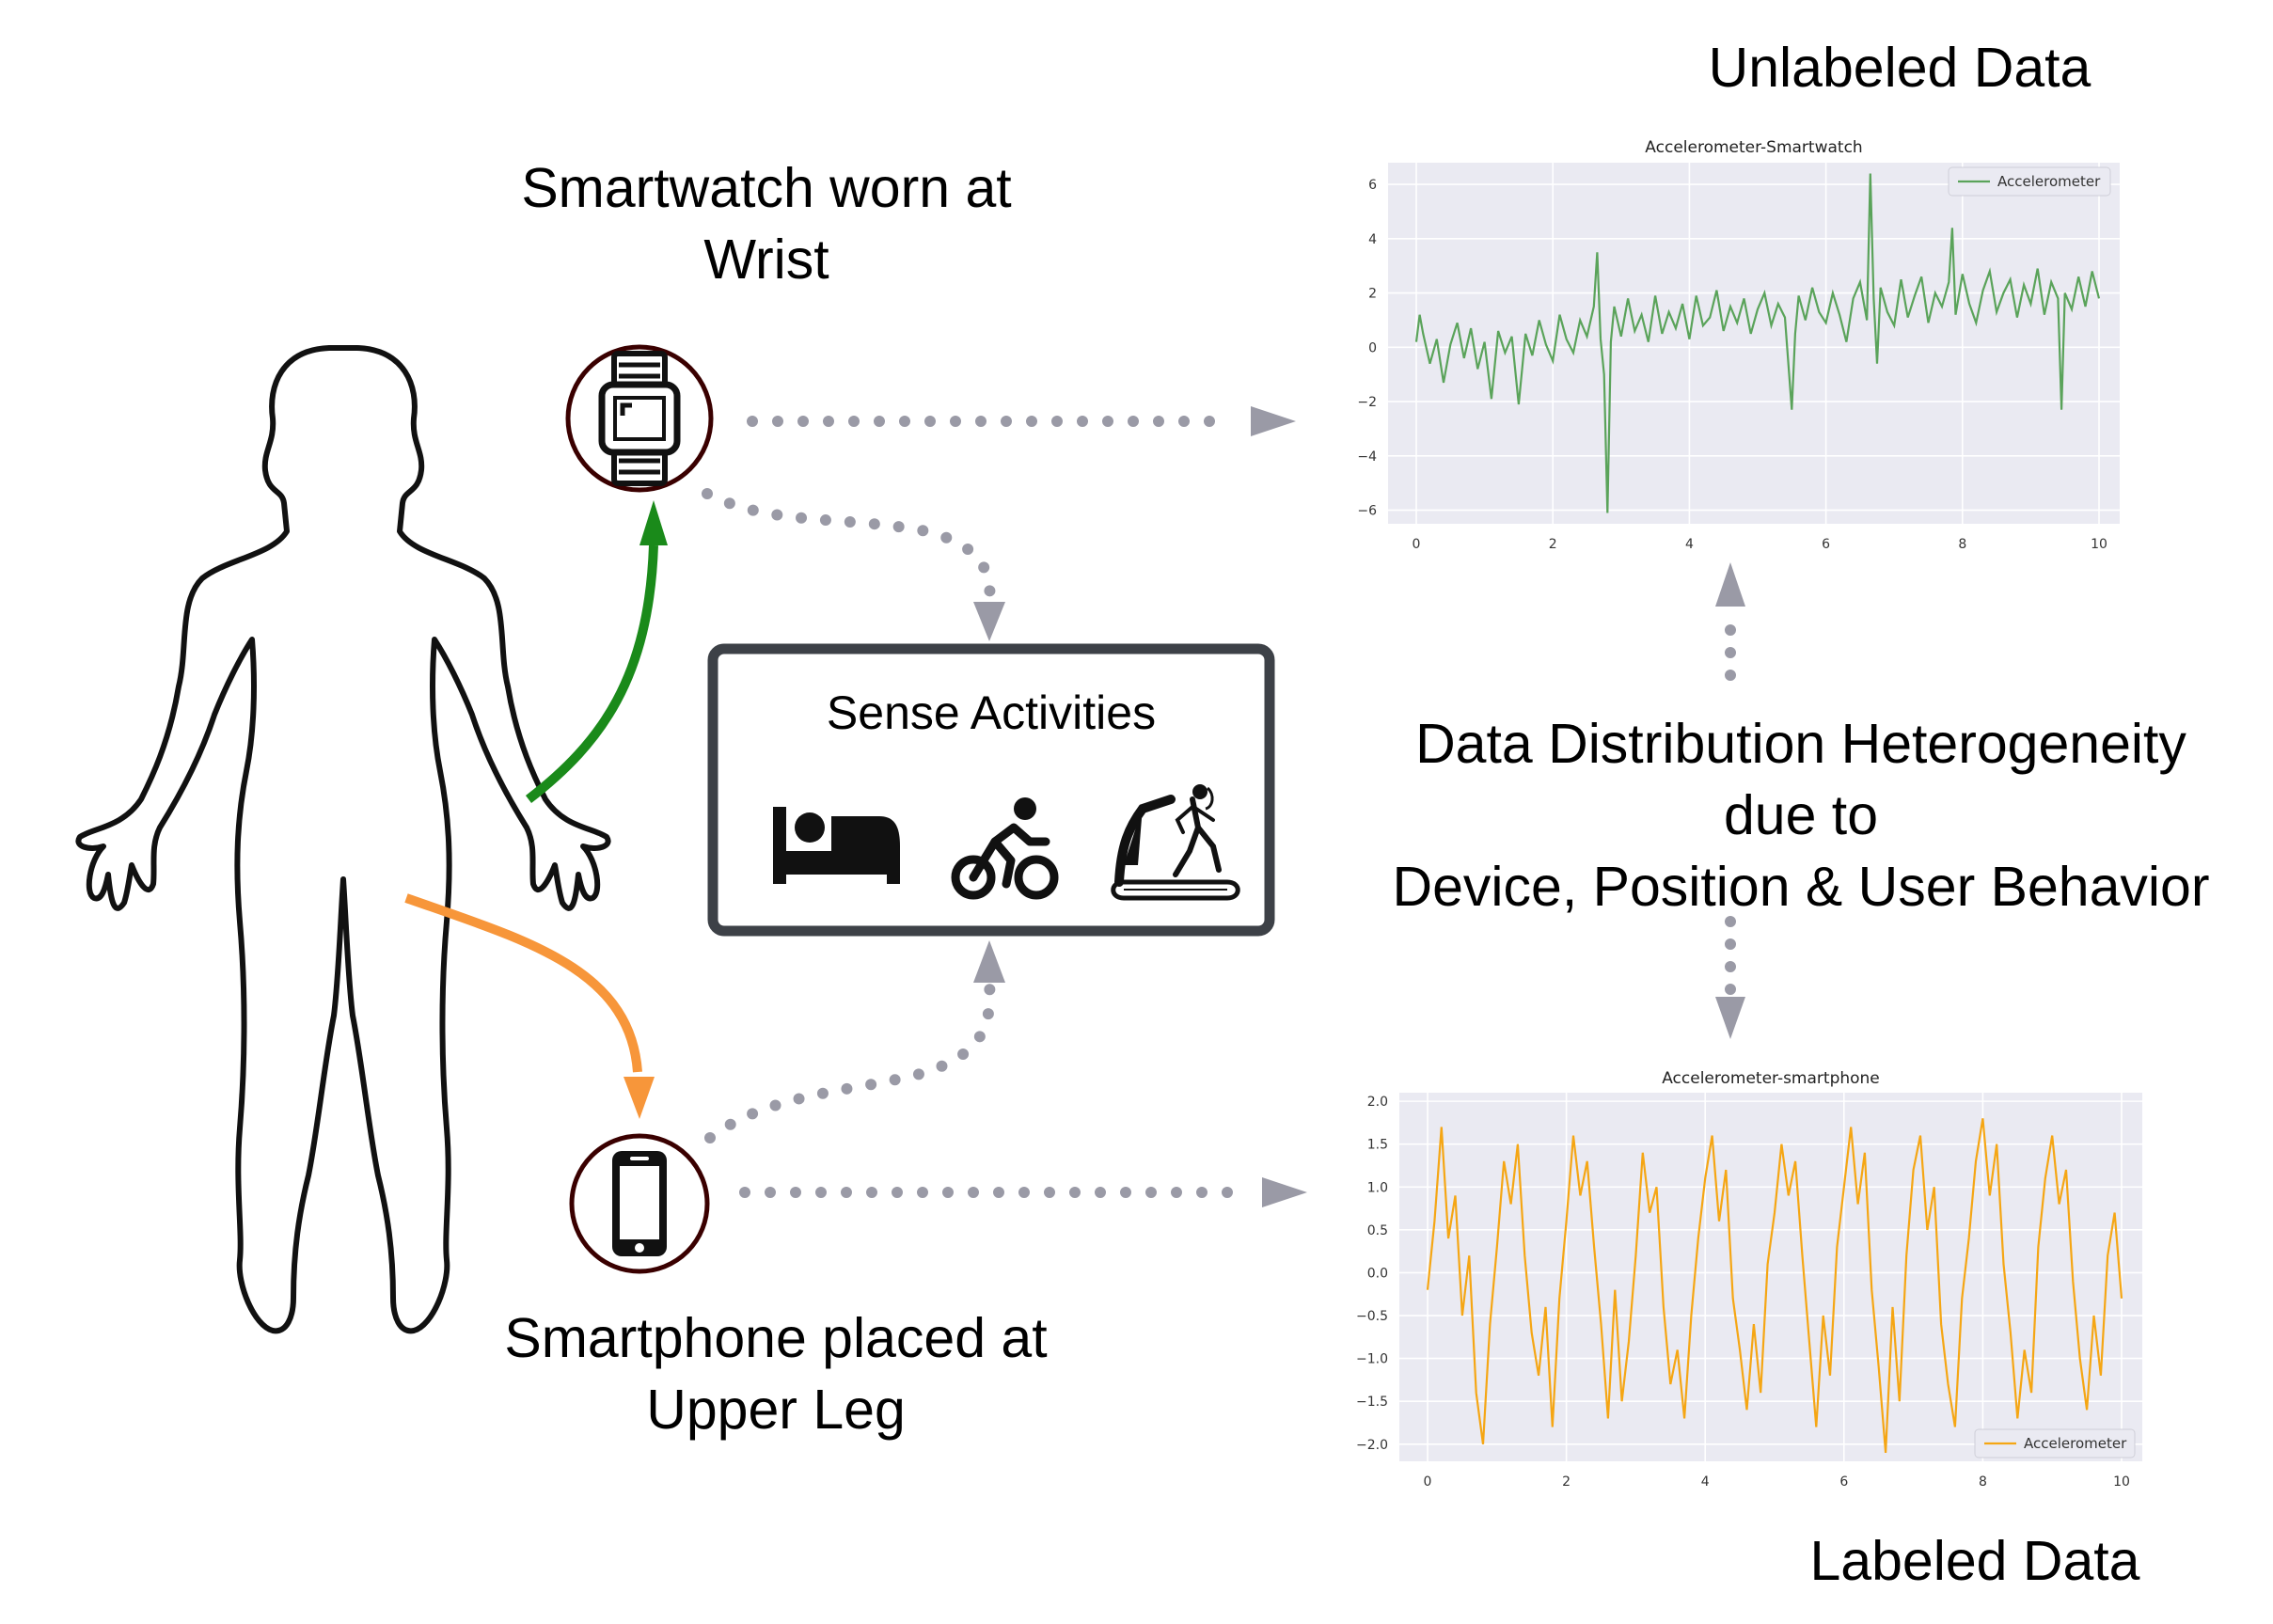 Image resolution: width=2273 pixels, height=1624 pixels. I want to click on y-tick-label: −6, so click(1367, 511).